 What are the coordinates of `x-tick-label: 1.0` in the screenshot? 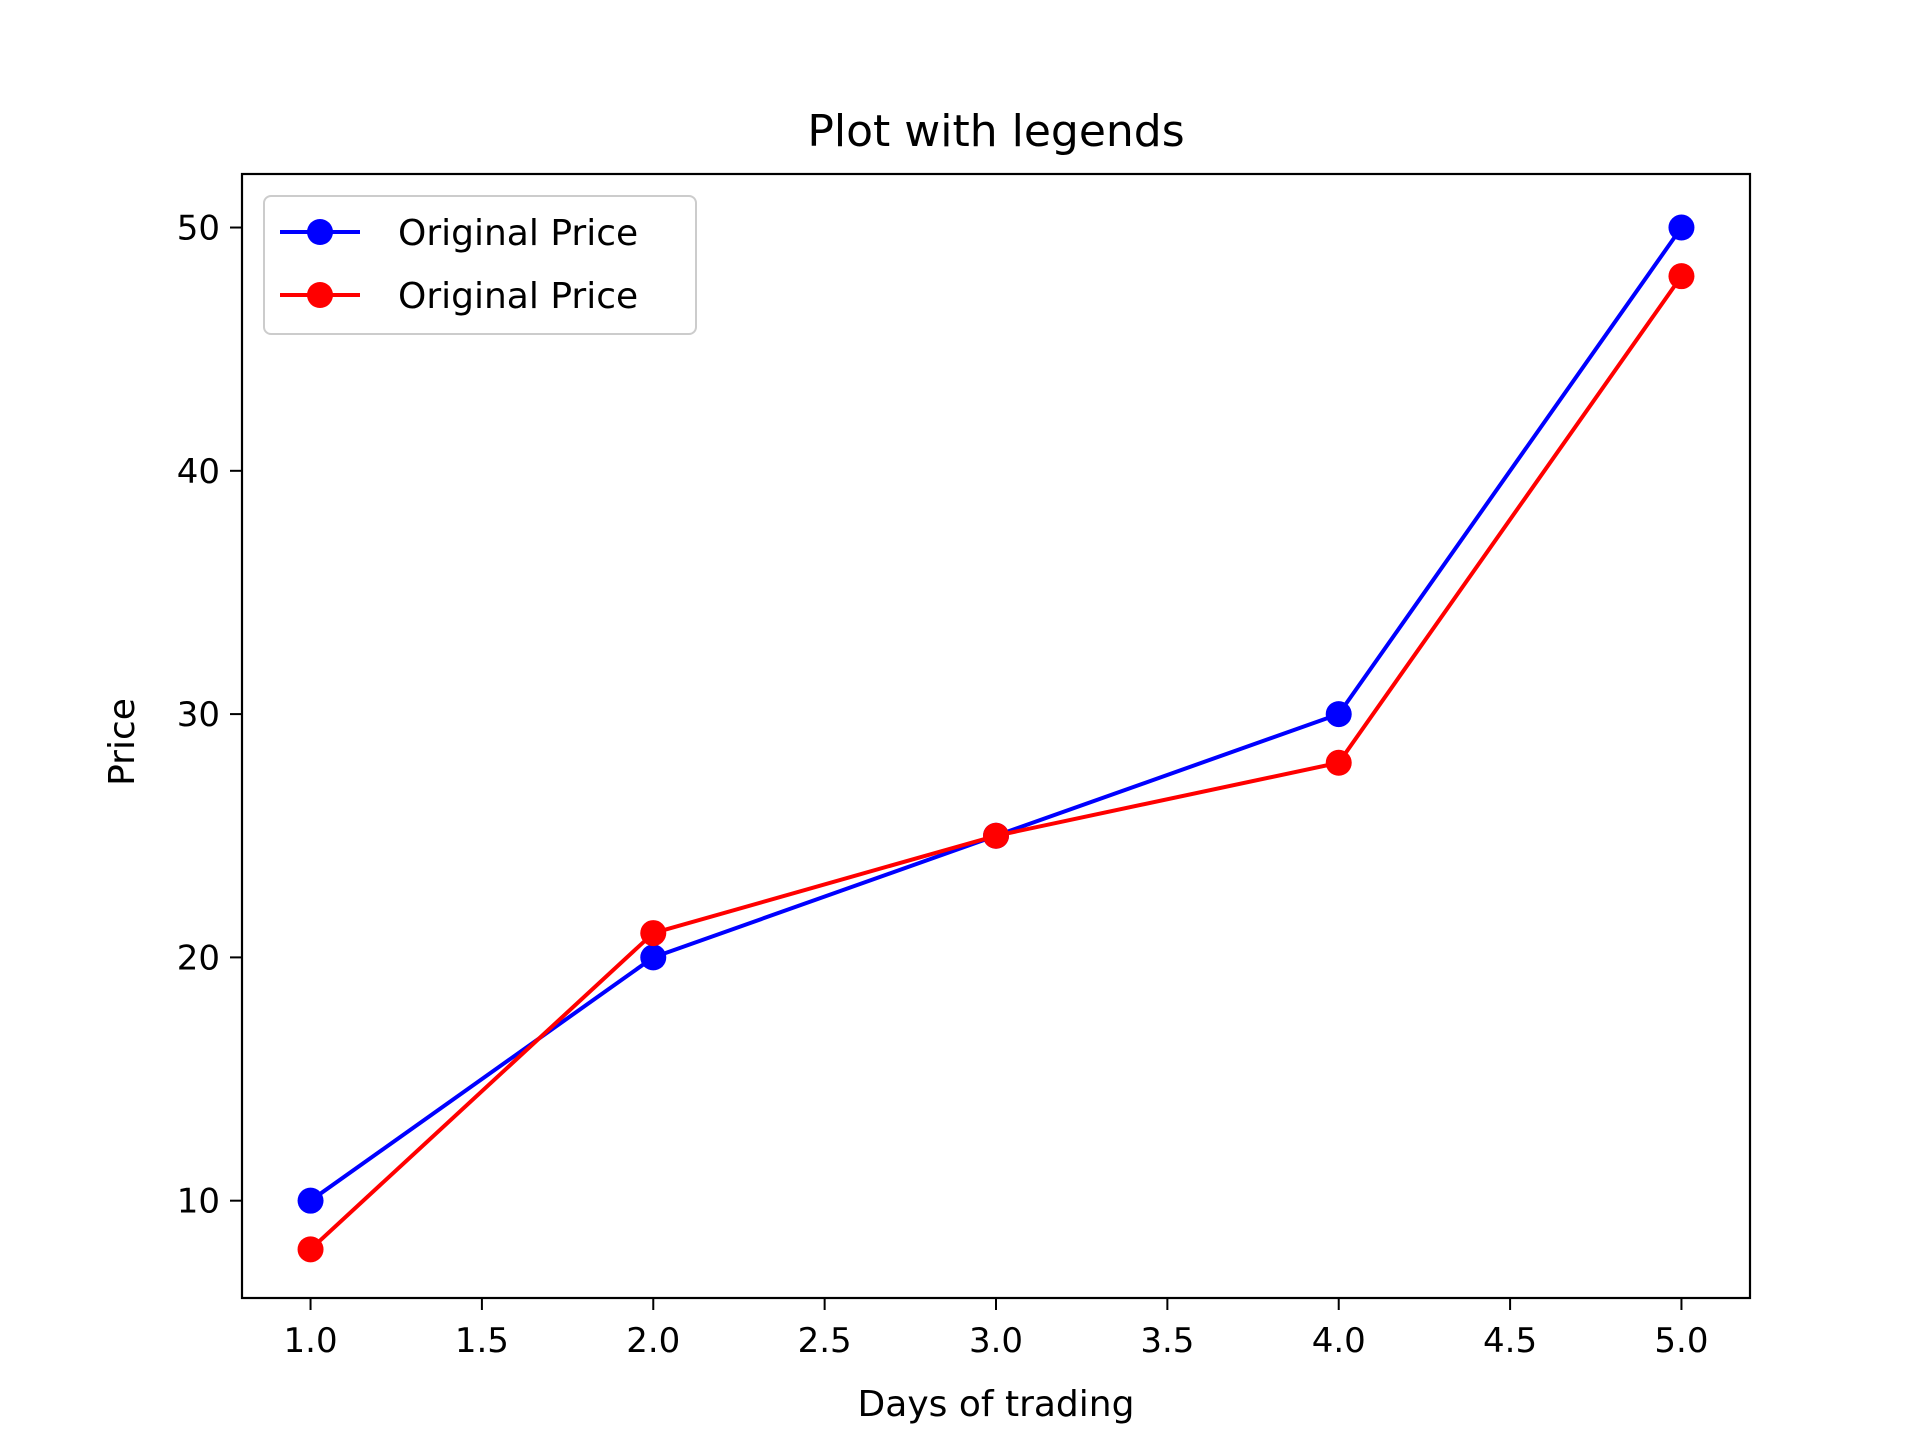 It's located at (311, 1341).